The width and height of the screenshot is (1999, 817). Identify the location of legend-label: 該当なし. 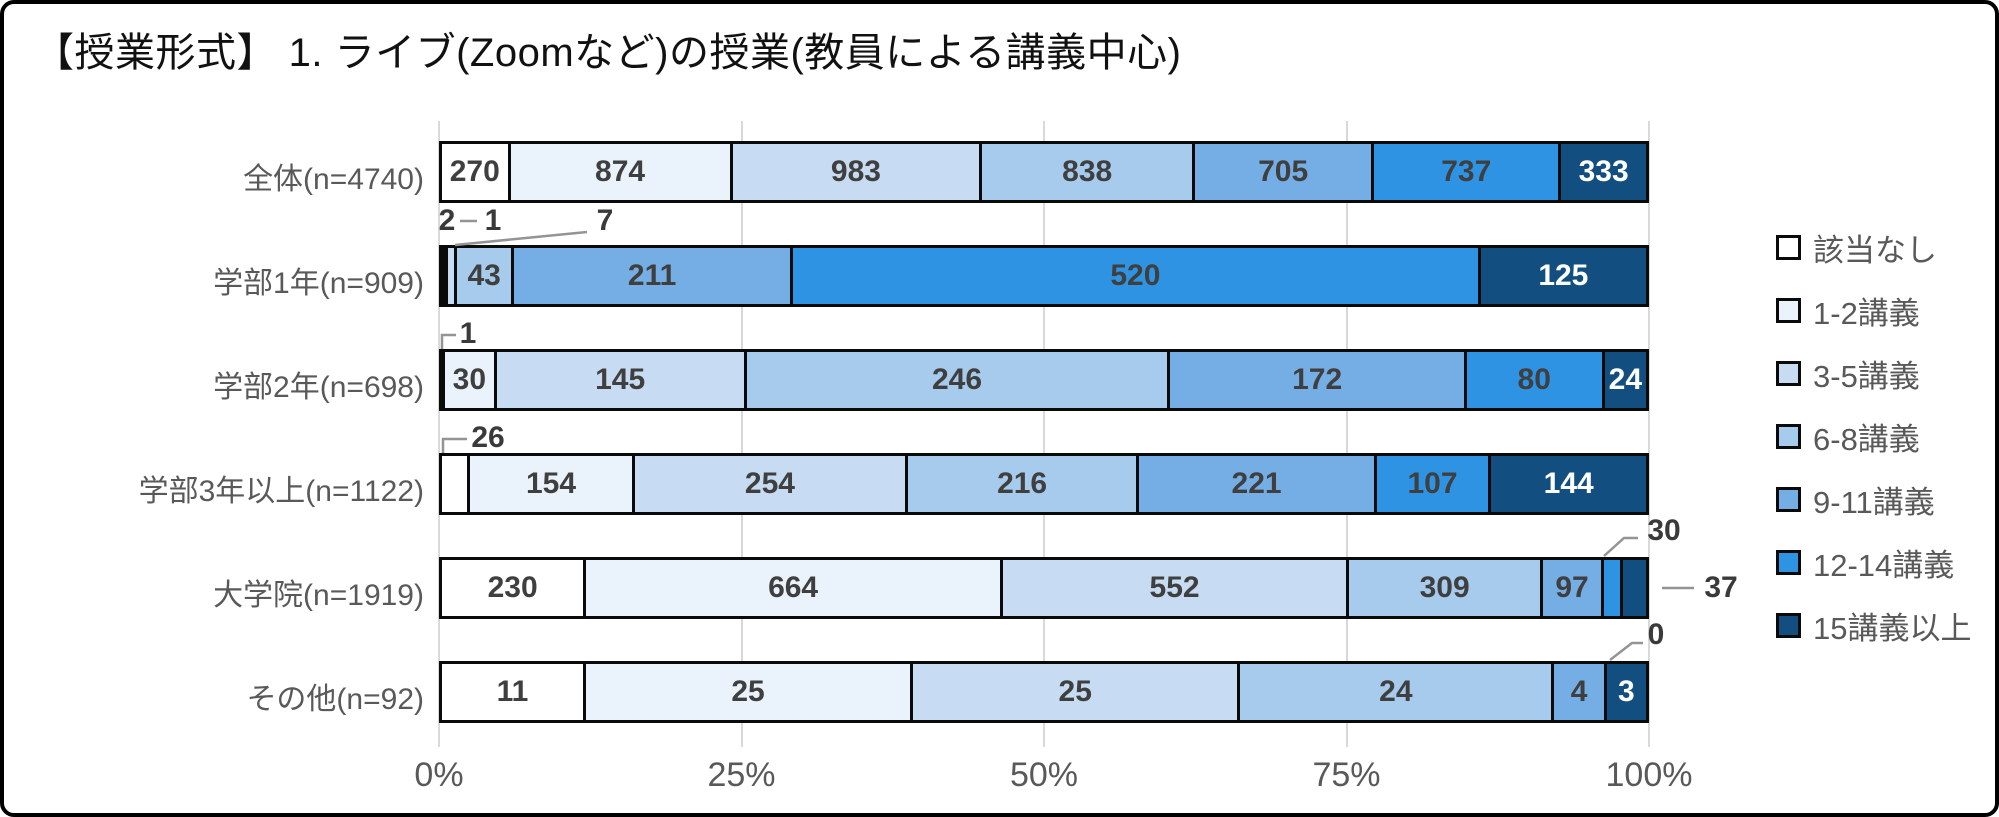
(1875, 250).